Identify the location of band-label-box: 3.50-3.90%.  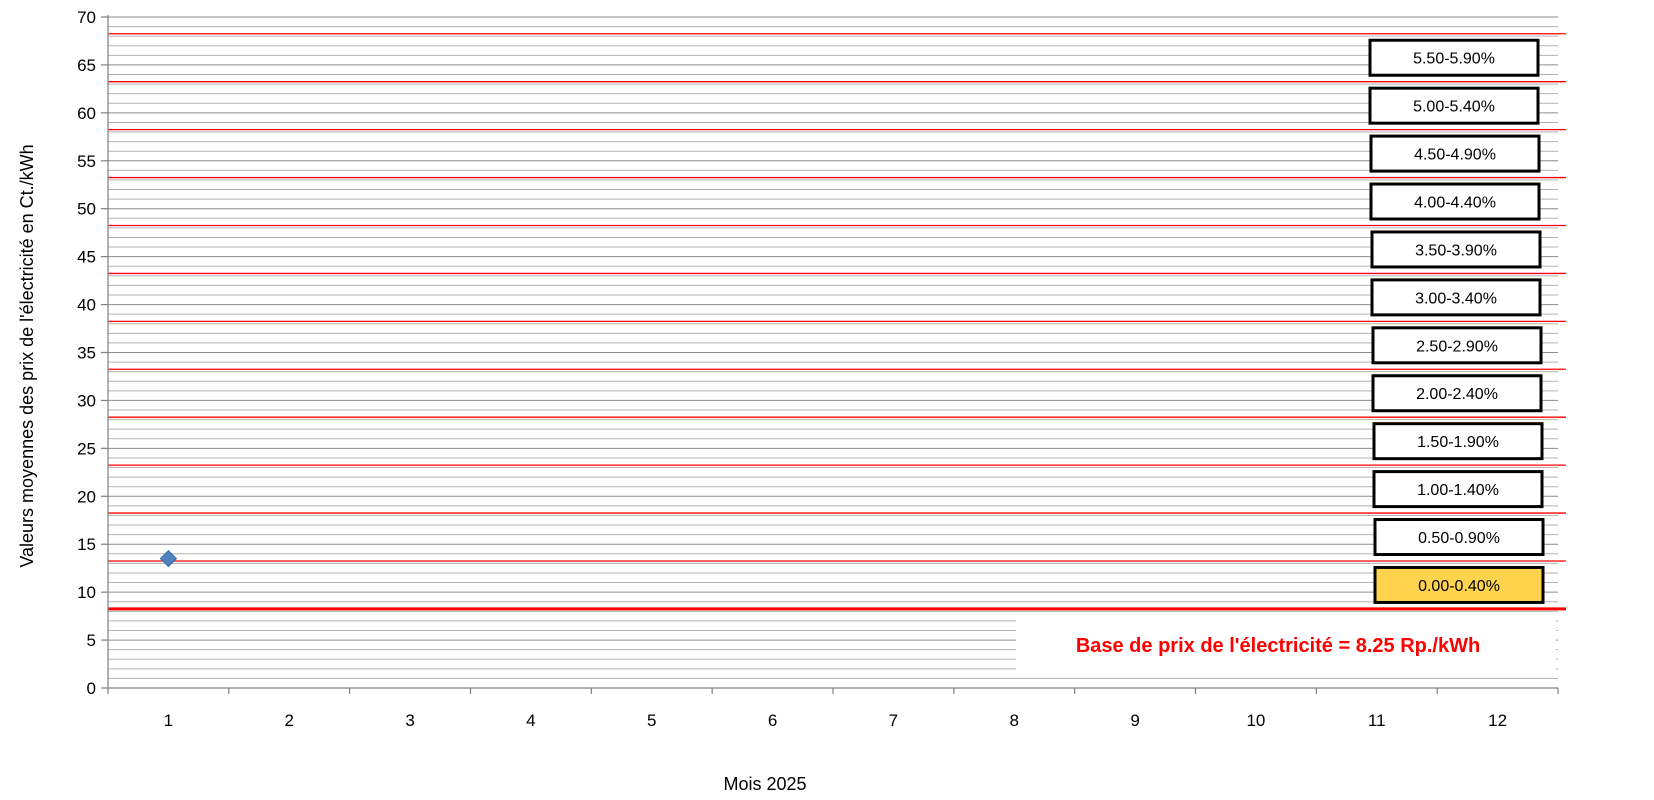
(1456, 249).